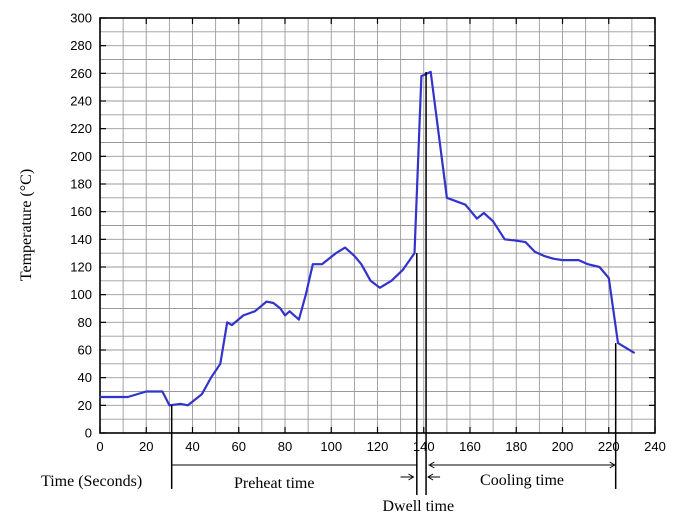 The width and height of the screenshot is (680, 517). I want to click on x-tick-label: 60, so click(239, 446).